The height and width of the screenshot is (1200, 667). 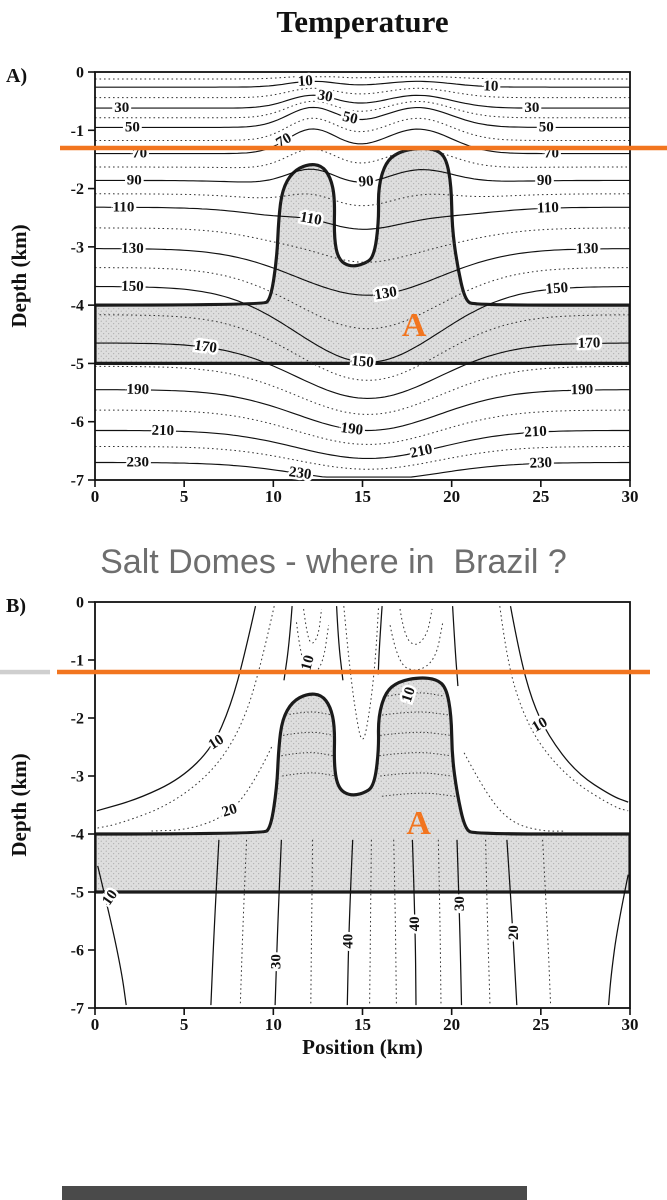 I want to click on panel-letter: B), so click(x=16, y=606).